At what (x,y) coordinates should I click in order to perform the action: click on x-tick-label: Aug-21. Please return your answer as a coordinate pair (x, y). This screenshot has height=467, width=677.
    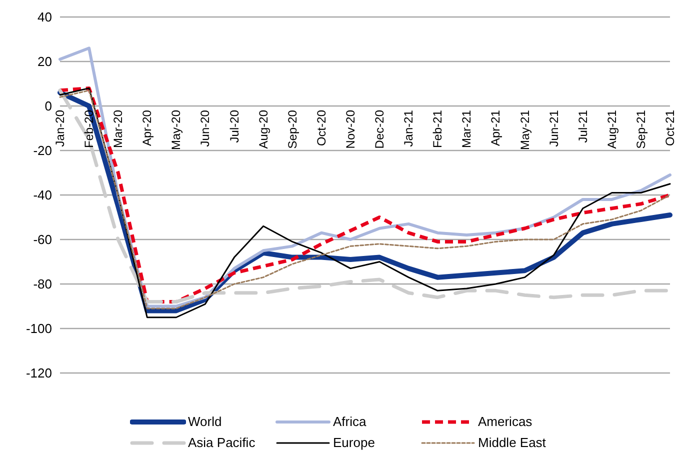
    Looking at the image, I should click on (611, 129).